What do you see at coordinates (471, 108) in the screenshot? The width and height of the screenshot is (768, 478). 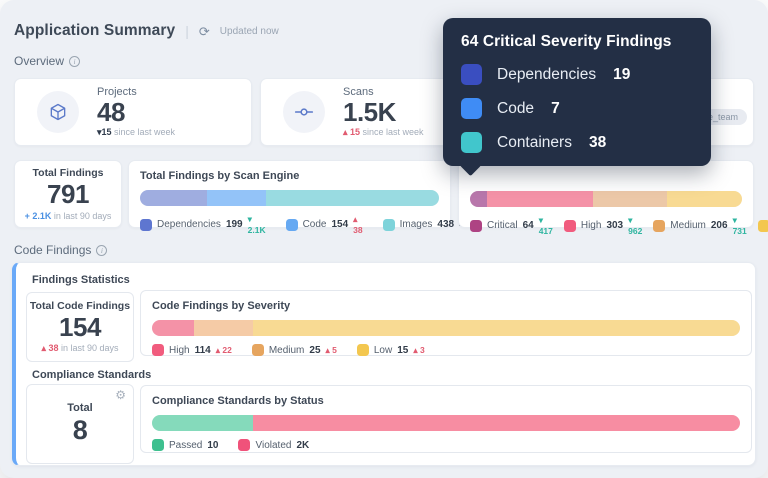 I see `code-swatch` at bounding box center [471, 108].